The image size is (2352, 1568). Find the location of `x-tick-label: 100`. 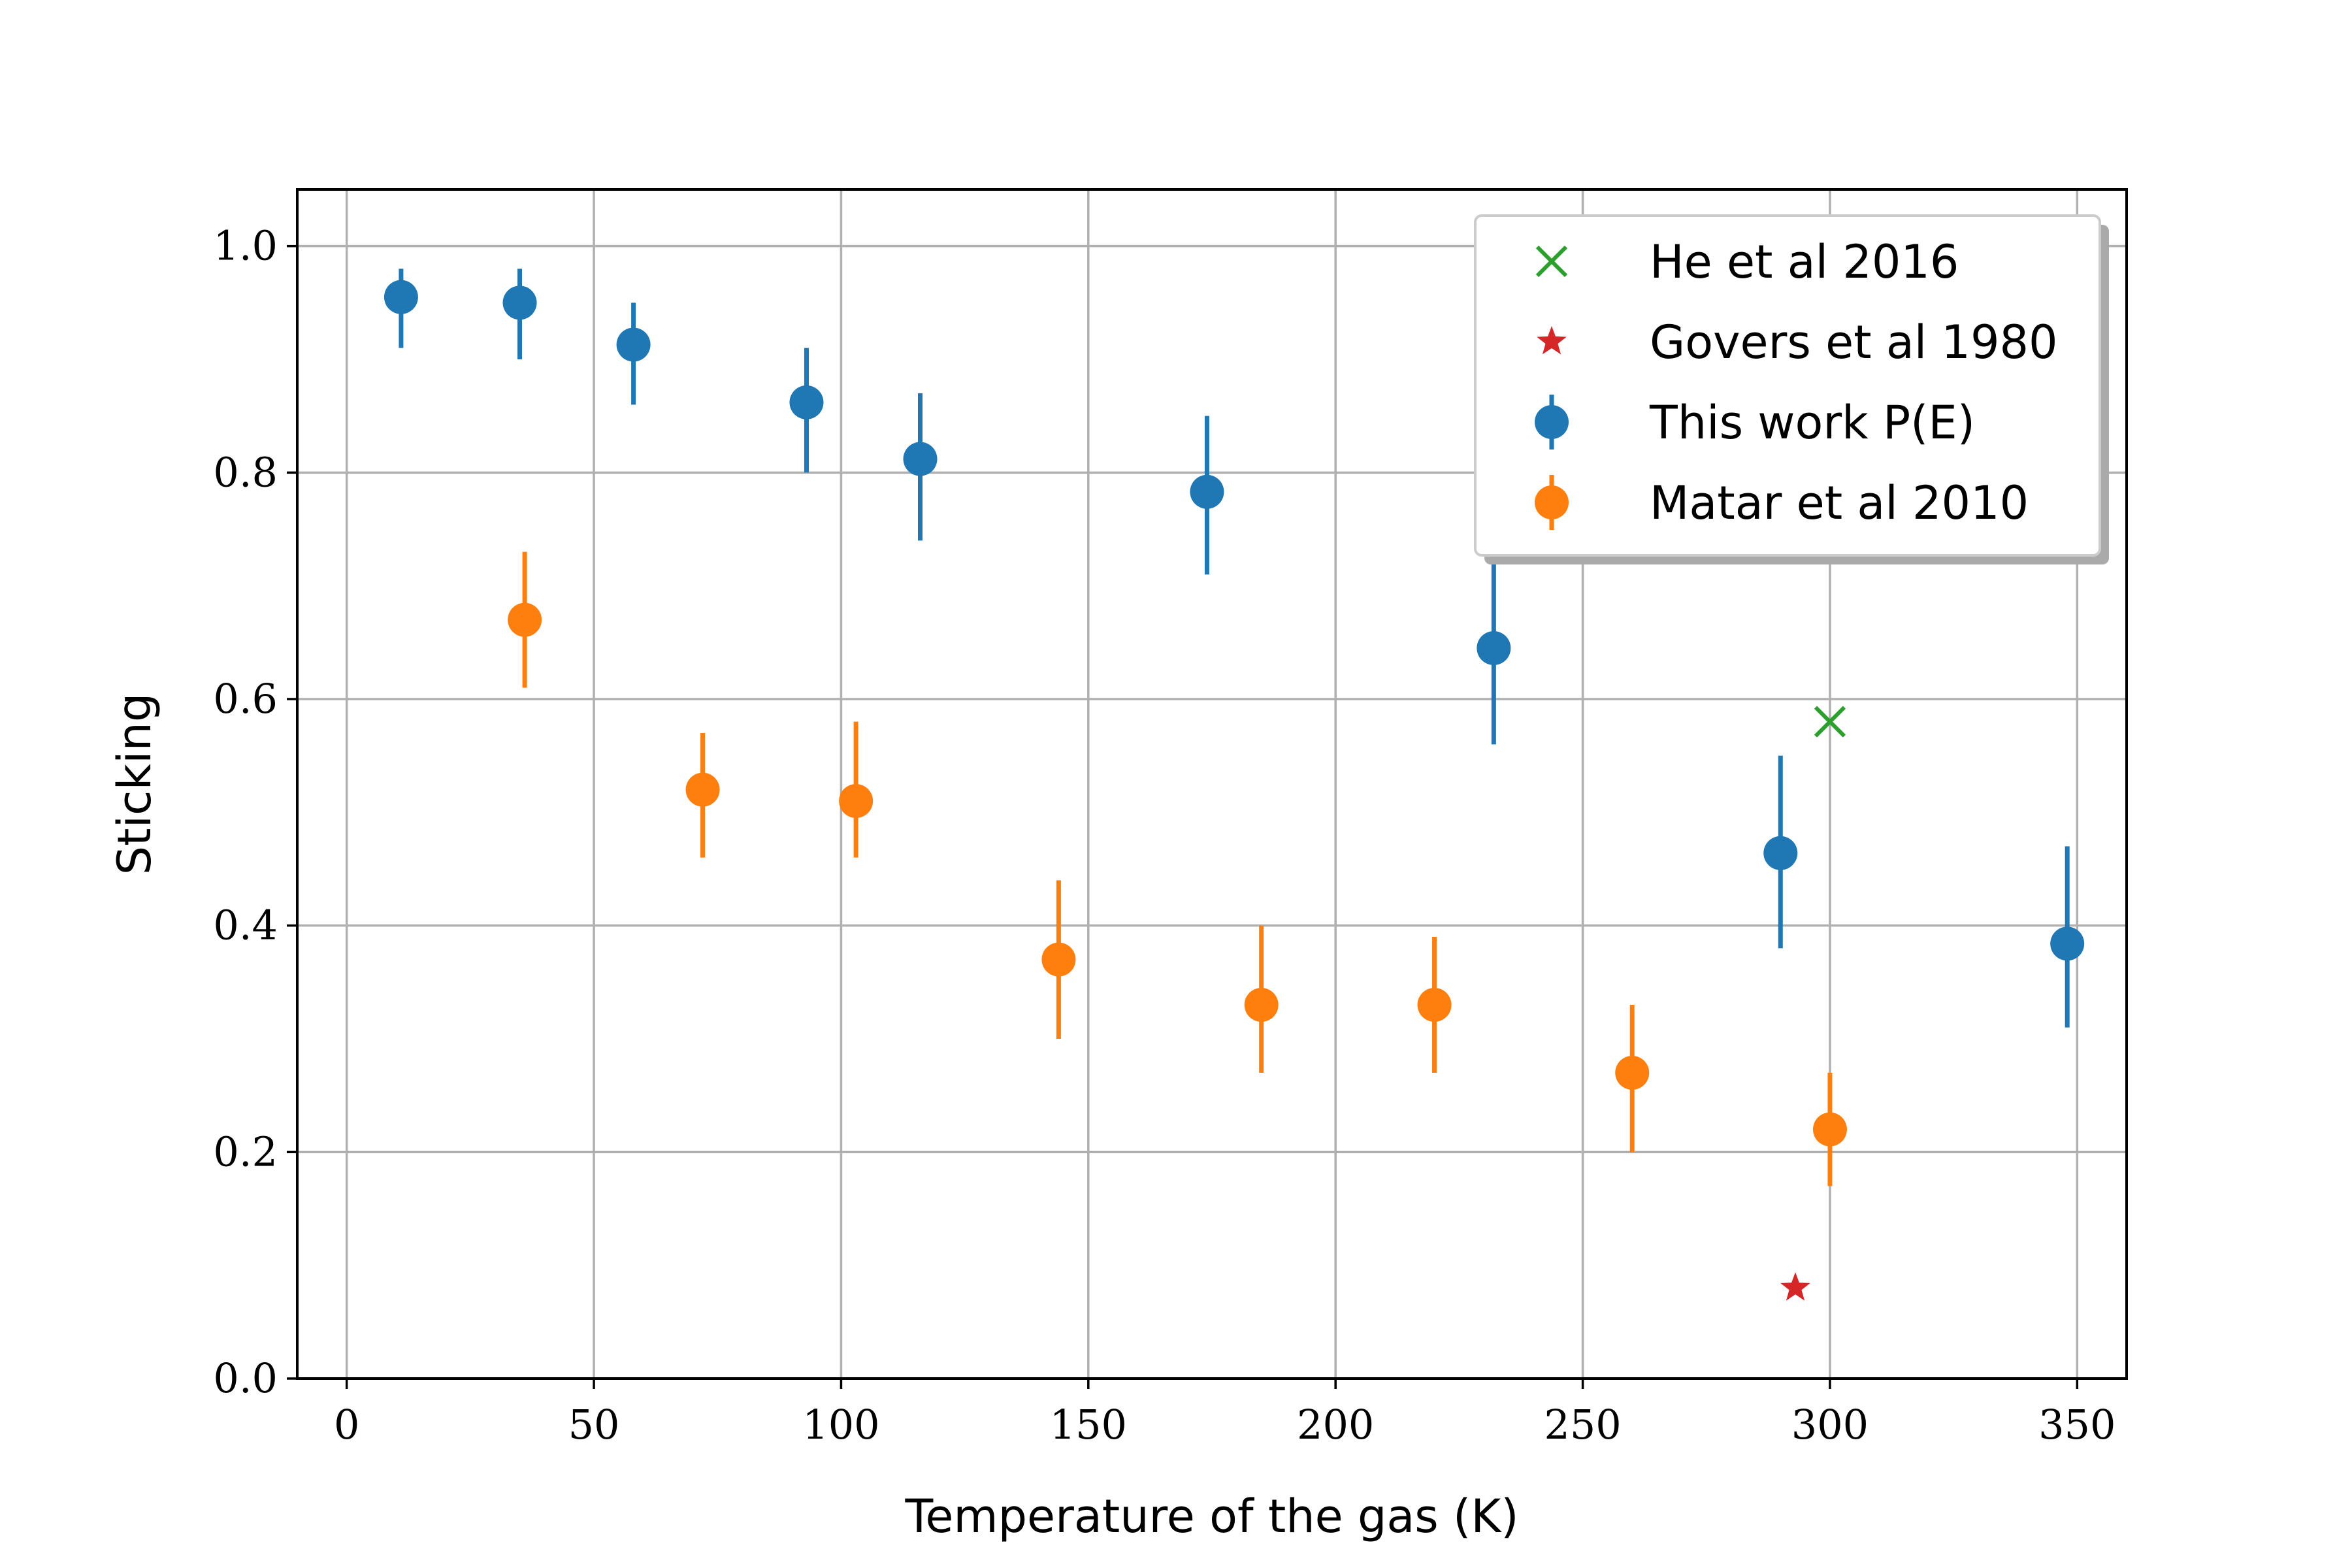

x-tick-label: 100 is located at coordinates (840, 1424).